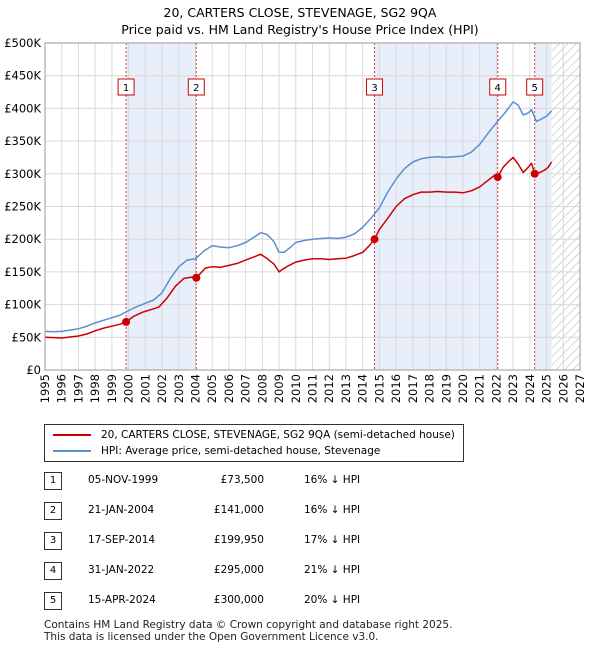 This screenshot has width=600, height=650. I want to click on x-tick-label: 2006, so click(229, 388).